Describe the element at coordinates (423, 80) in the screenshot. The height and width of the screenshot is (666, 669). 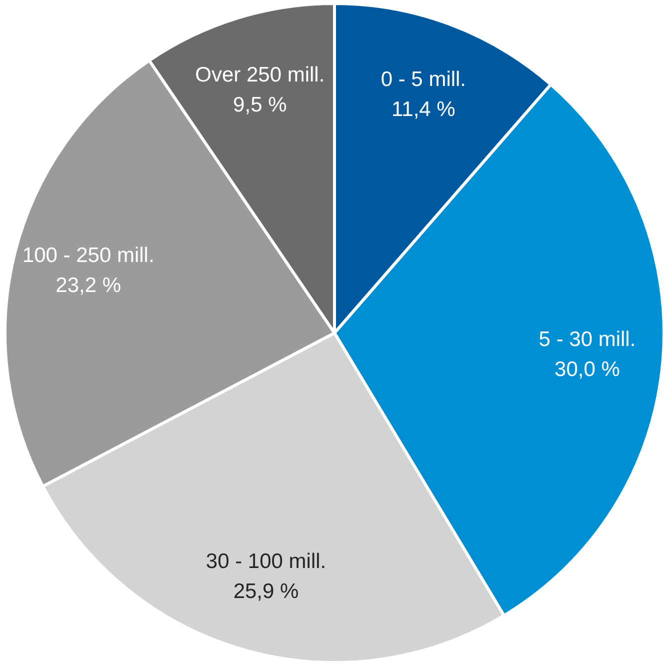
I see `slice-label: 0 - 5 mill.` at that location.